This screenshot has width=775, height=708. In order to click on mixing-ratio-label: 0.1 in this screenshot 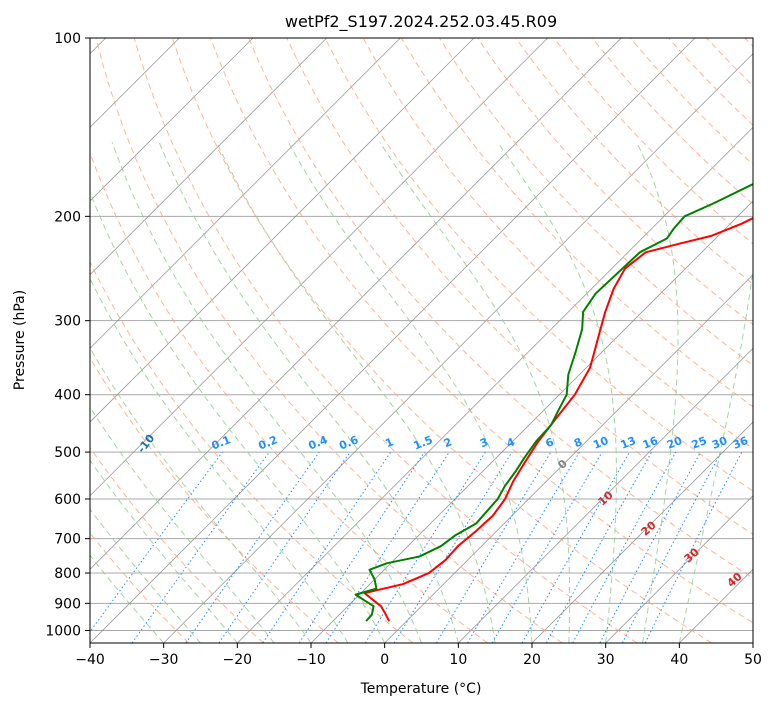, I will do `click(221, 442)`.